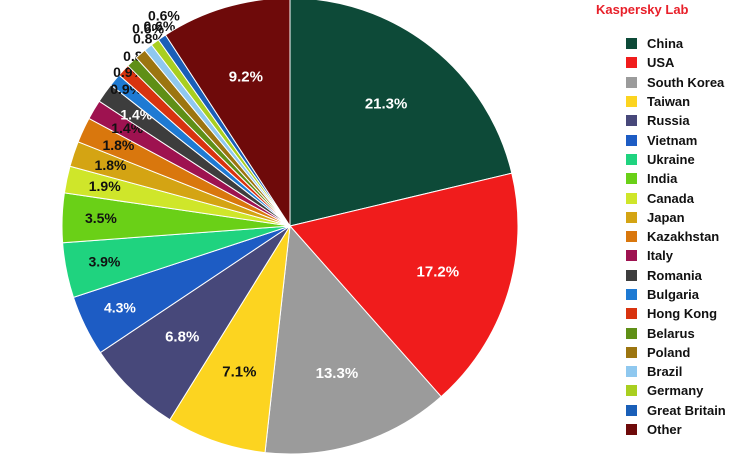 This screenshot has width=744, height=457. I want to click on legend-label: Poland, so click(669, 352).